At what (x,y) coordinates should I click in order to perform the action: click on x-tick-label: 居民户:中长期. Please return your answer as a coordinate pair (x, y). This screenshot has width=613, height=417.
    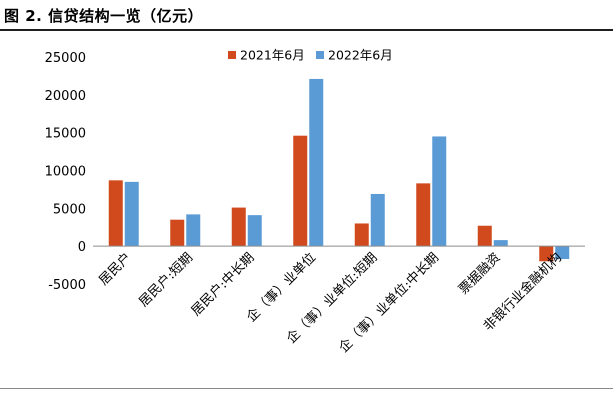
    Looking at the image, I should click on (223, 285).